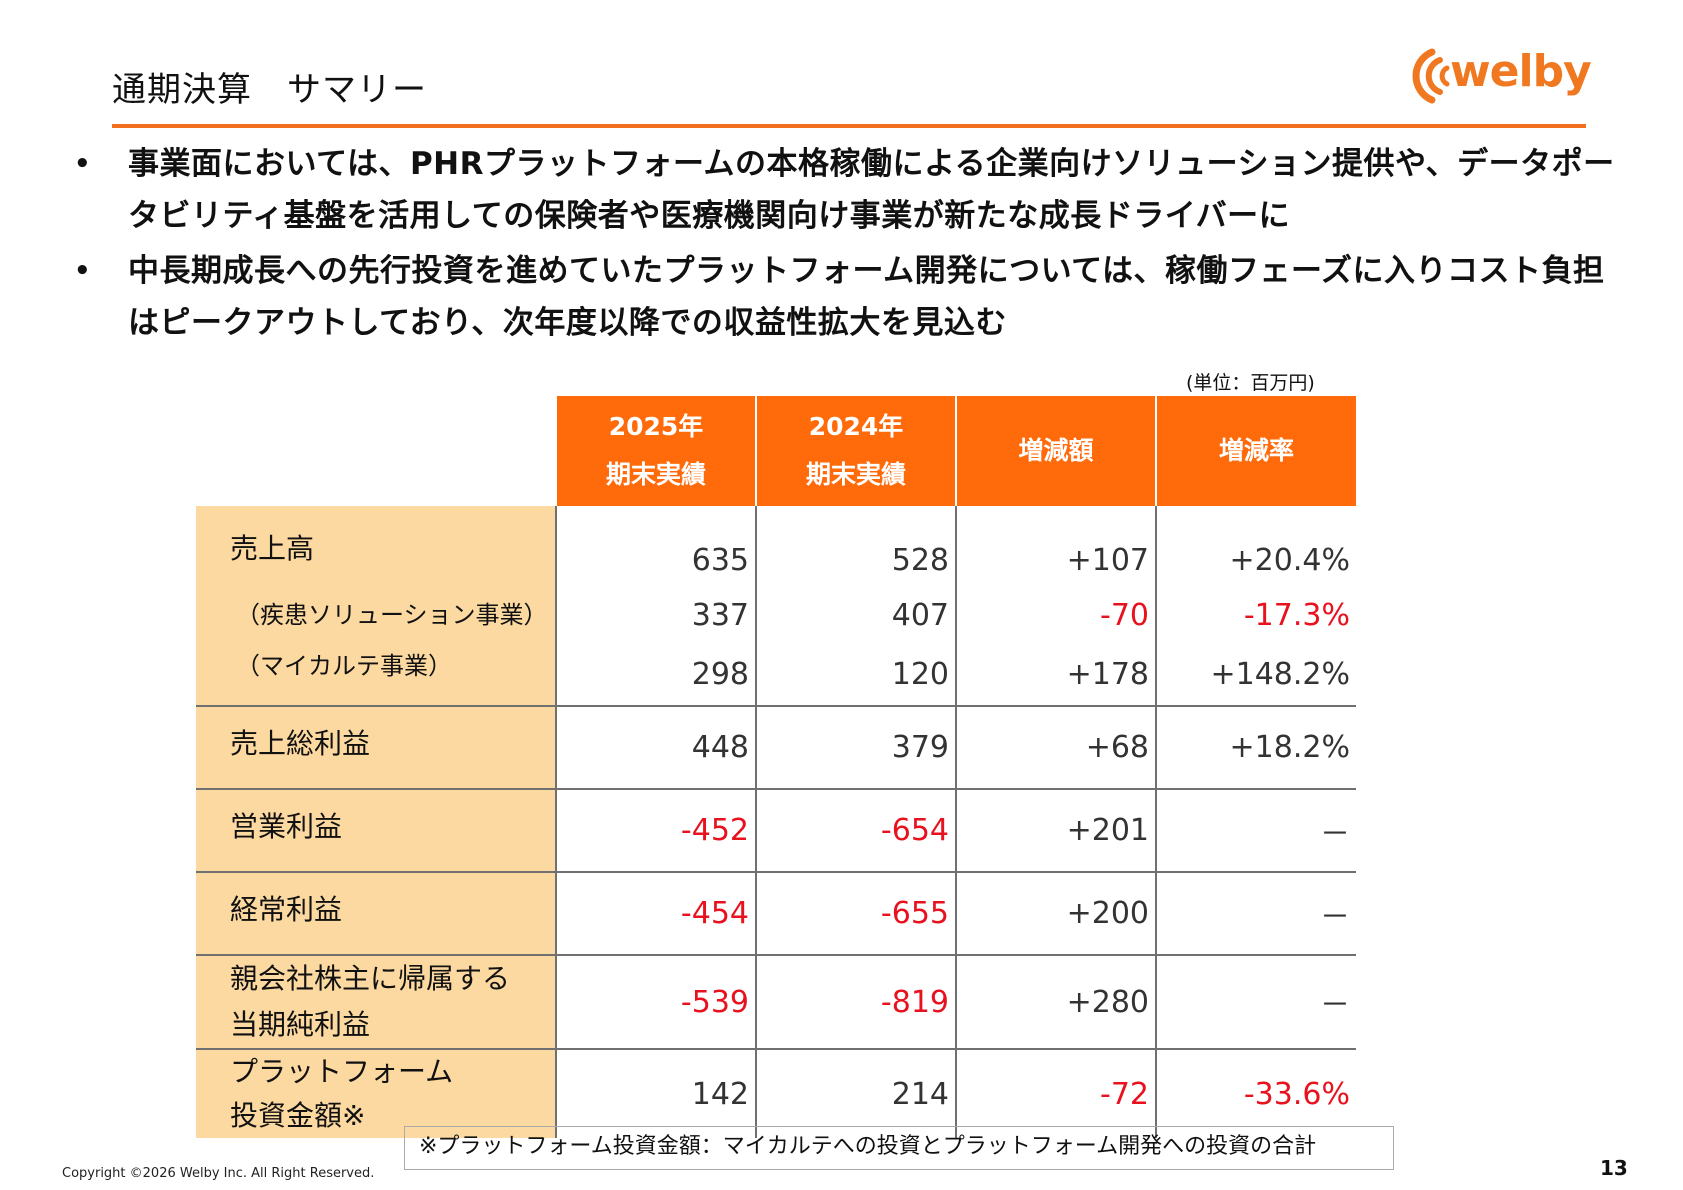  I want to click on cell-value: +107, so click(1055, 546).